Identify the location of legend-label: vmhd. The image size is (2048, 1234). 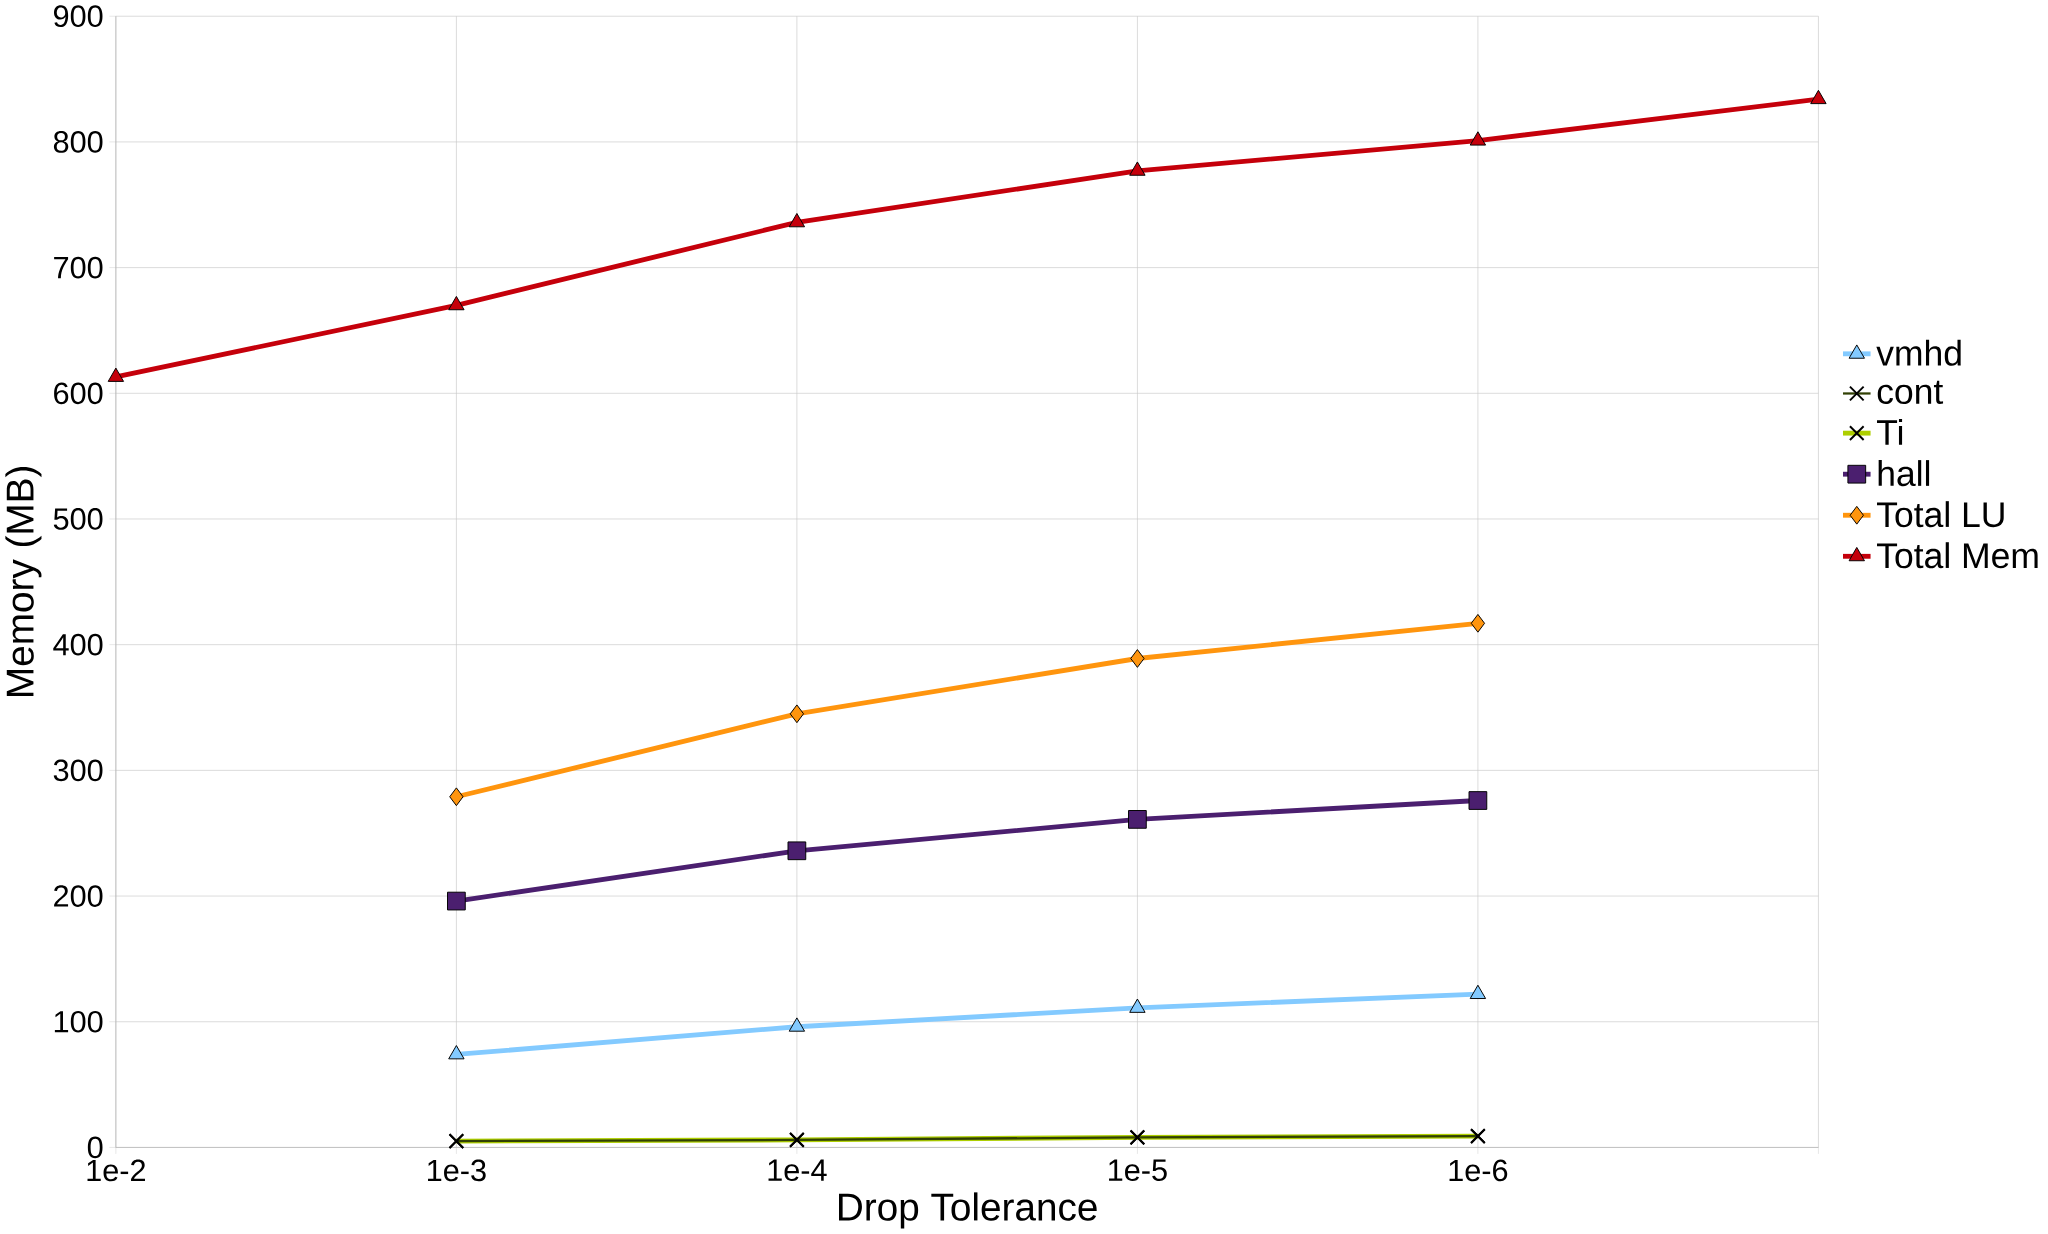
(1918, 352).